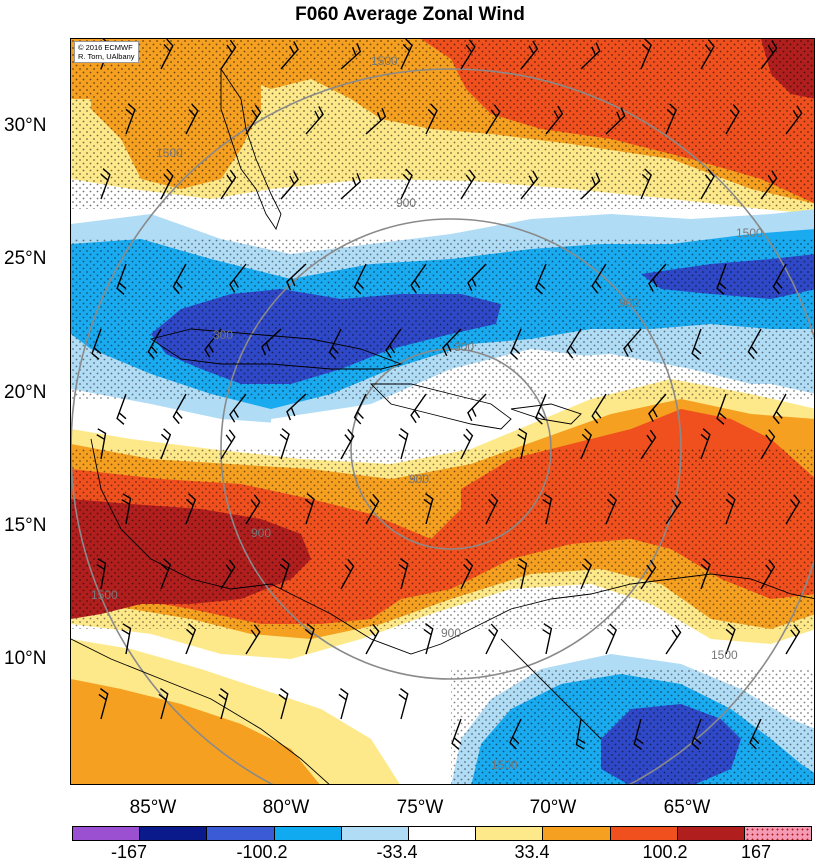 The width and height of the screenshot is (820, 864). I want to click on colorbar-label: -33.4, so click(397, 852).